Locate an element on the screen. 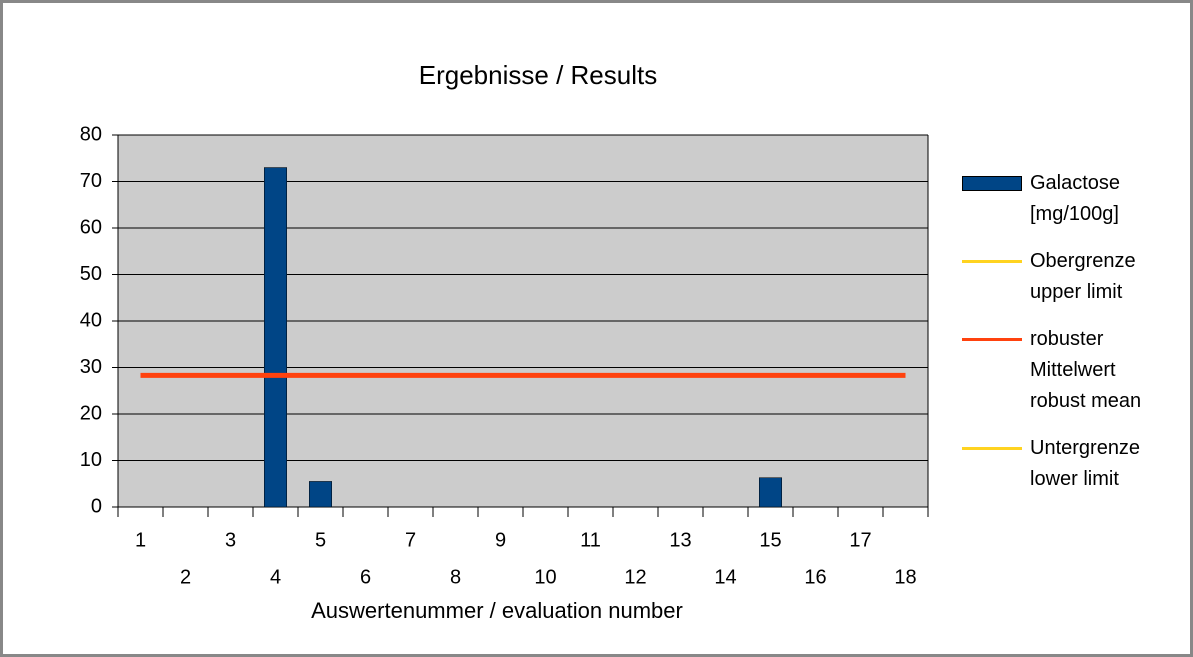  chart-title: Ergebnisse / Results is located at coordinates (538, 75).